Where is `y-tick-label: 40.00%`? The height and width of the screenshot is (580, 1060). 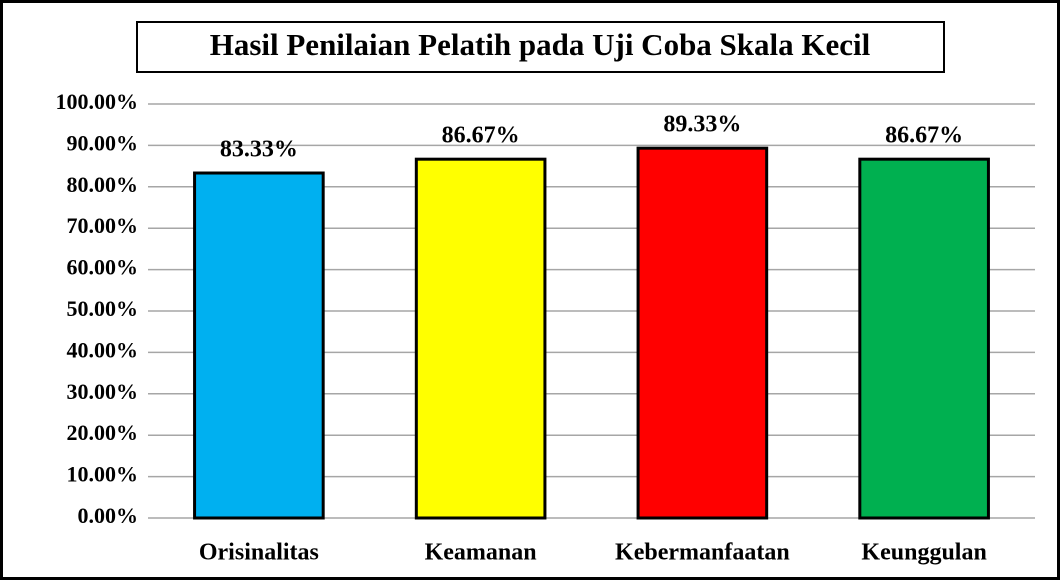
y-tick-label: 40.00% is located at coordinates (103, 349).